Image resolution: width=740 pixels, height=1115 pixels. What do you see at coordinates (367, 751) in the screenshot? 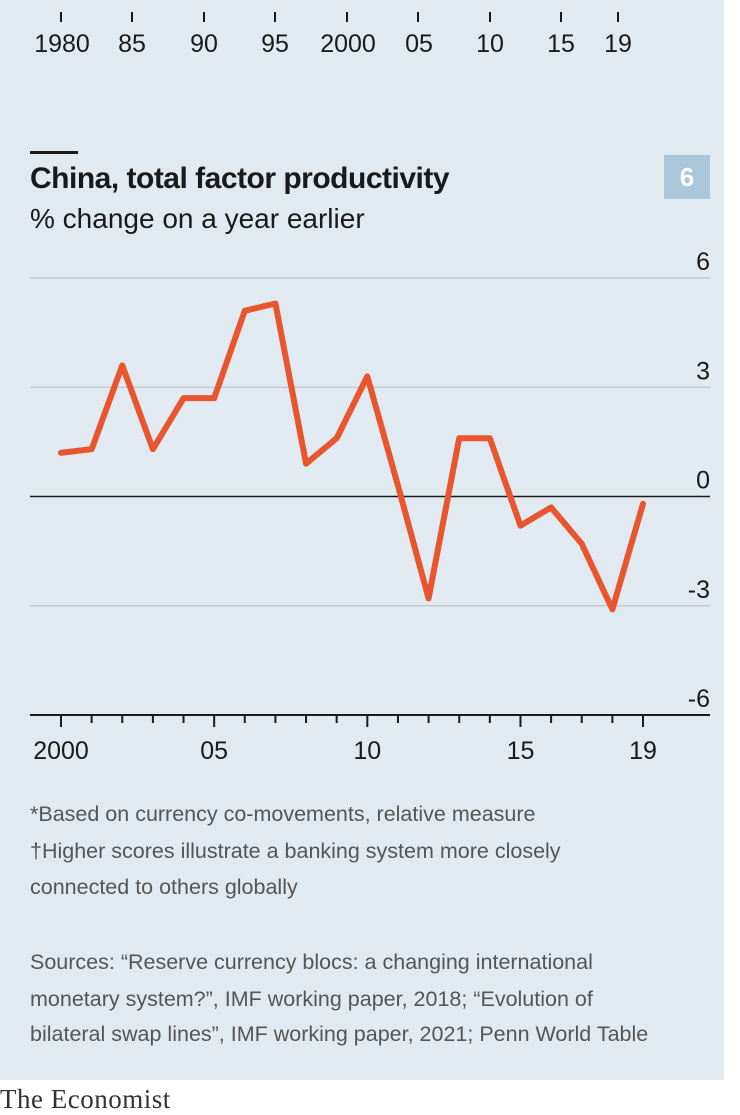
I see `x-tick-label: 10` at bounding box center [367, 751].